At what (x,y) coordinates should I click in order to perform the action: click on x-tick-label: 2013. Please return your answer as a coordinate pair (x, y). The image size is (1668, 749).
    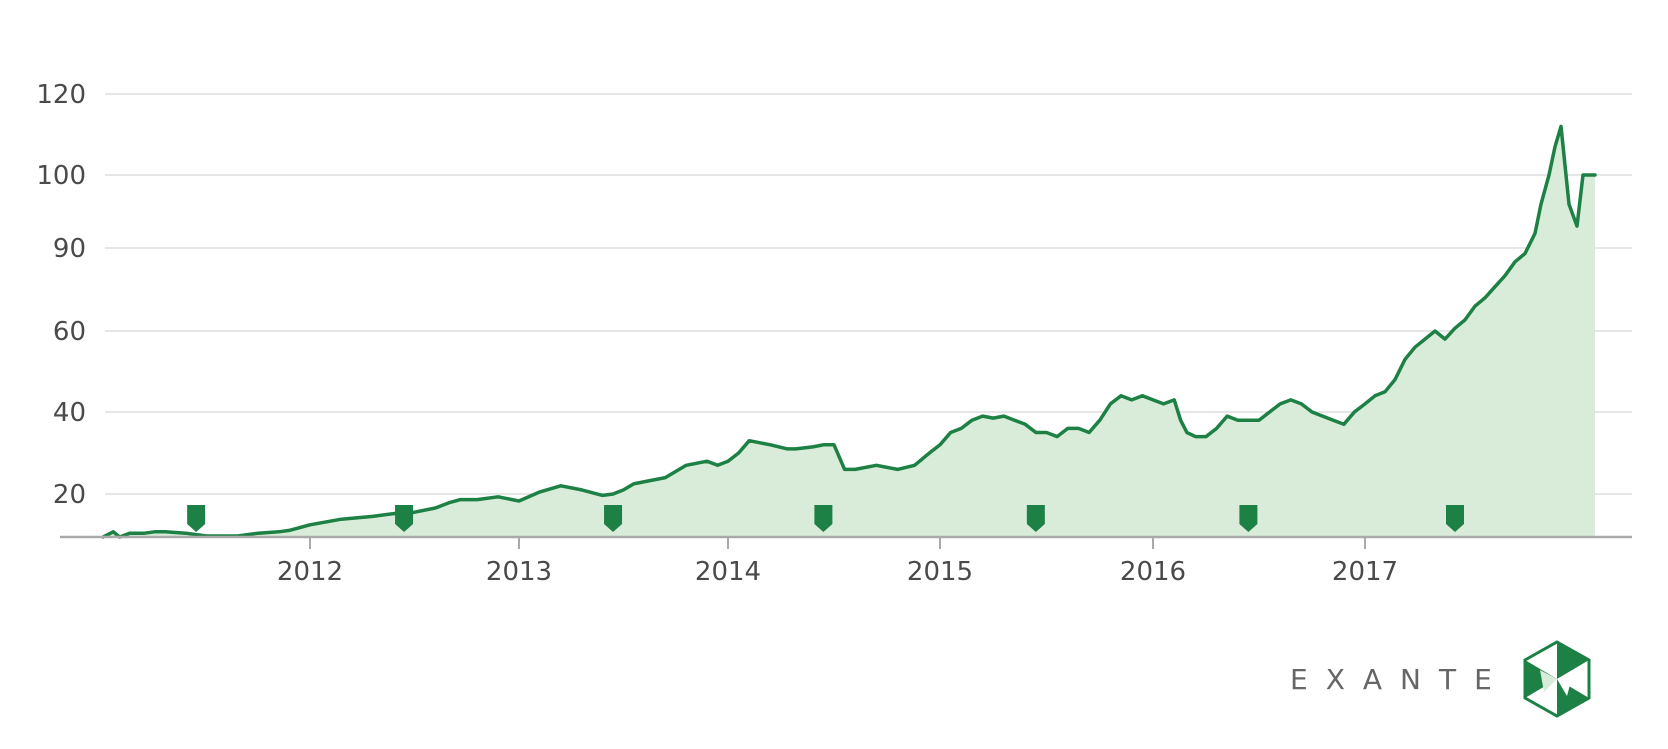
    Looking at the image, I should click on (519, 572).